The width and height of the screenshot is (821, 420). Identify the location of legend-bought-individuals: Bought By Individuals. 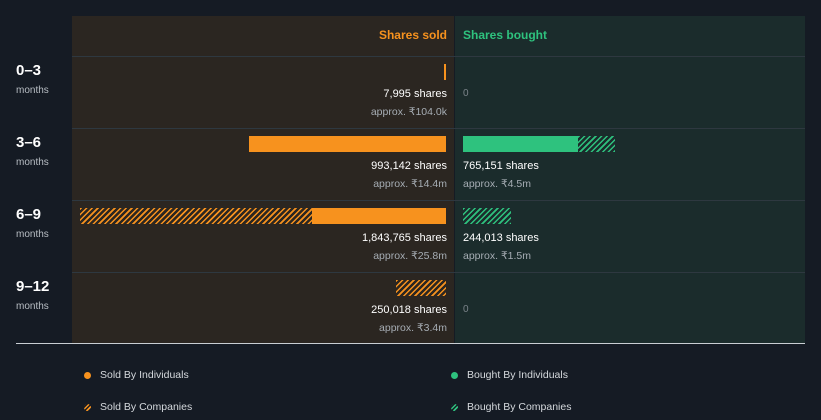
(509, 375).